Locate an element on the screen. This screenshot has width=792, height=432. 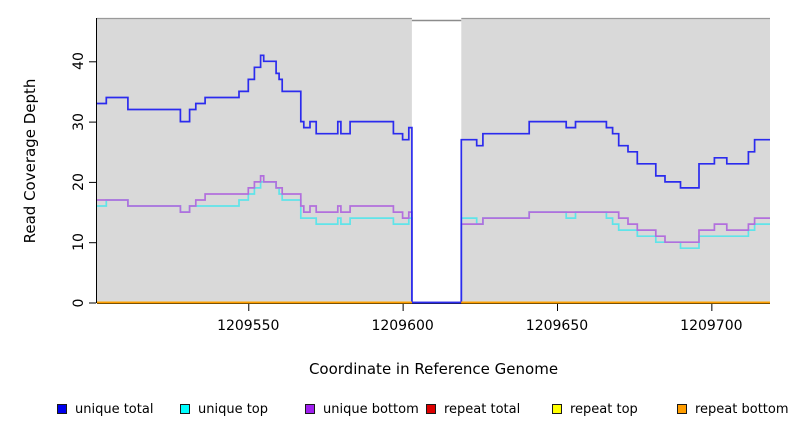
legend-item-unique-bottom: unique bottom is located at coordinates (362, 409).